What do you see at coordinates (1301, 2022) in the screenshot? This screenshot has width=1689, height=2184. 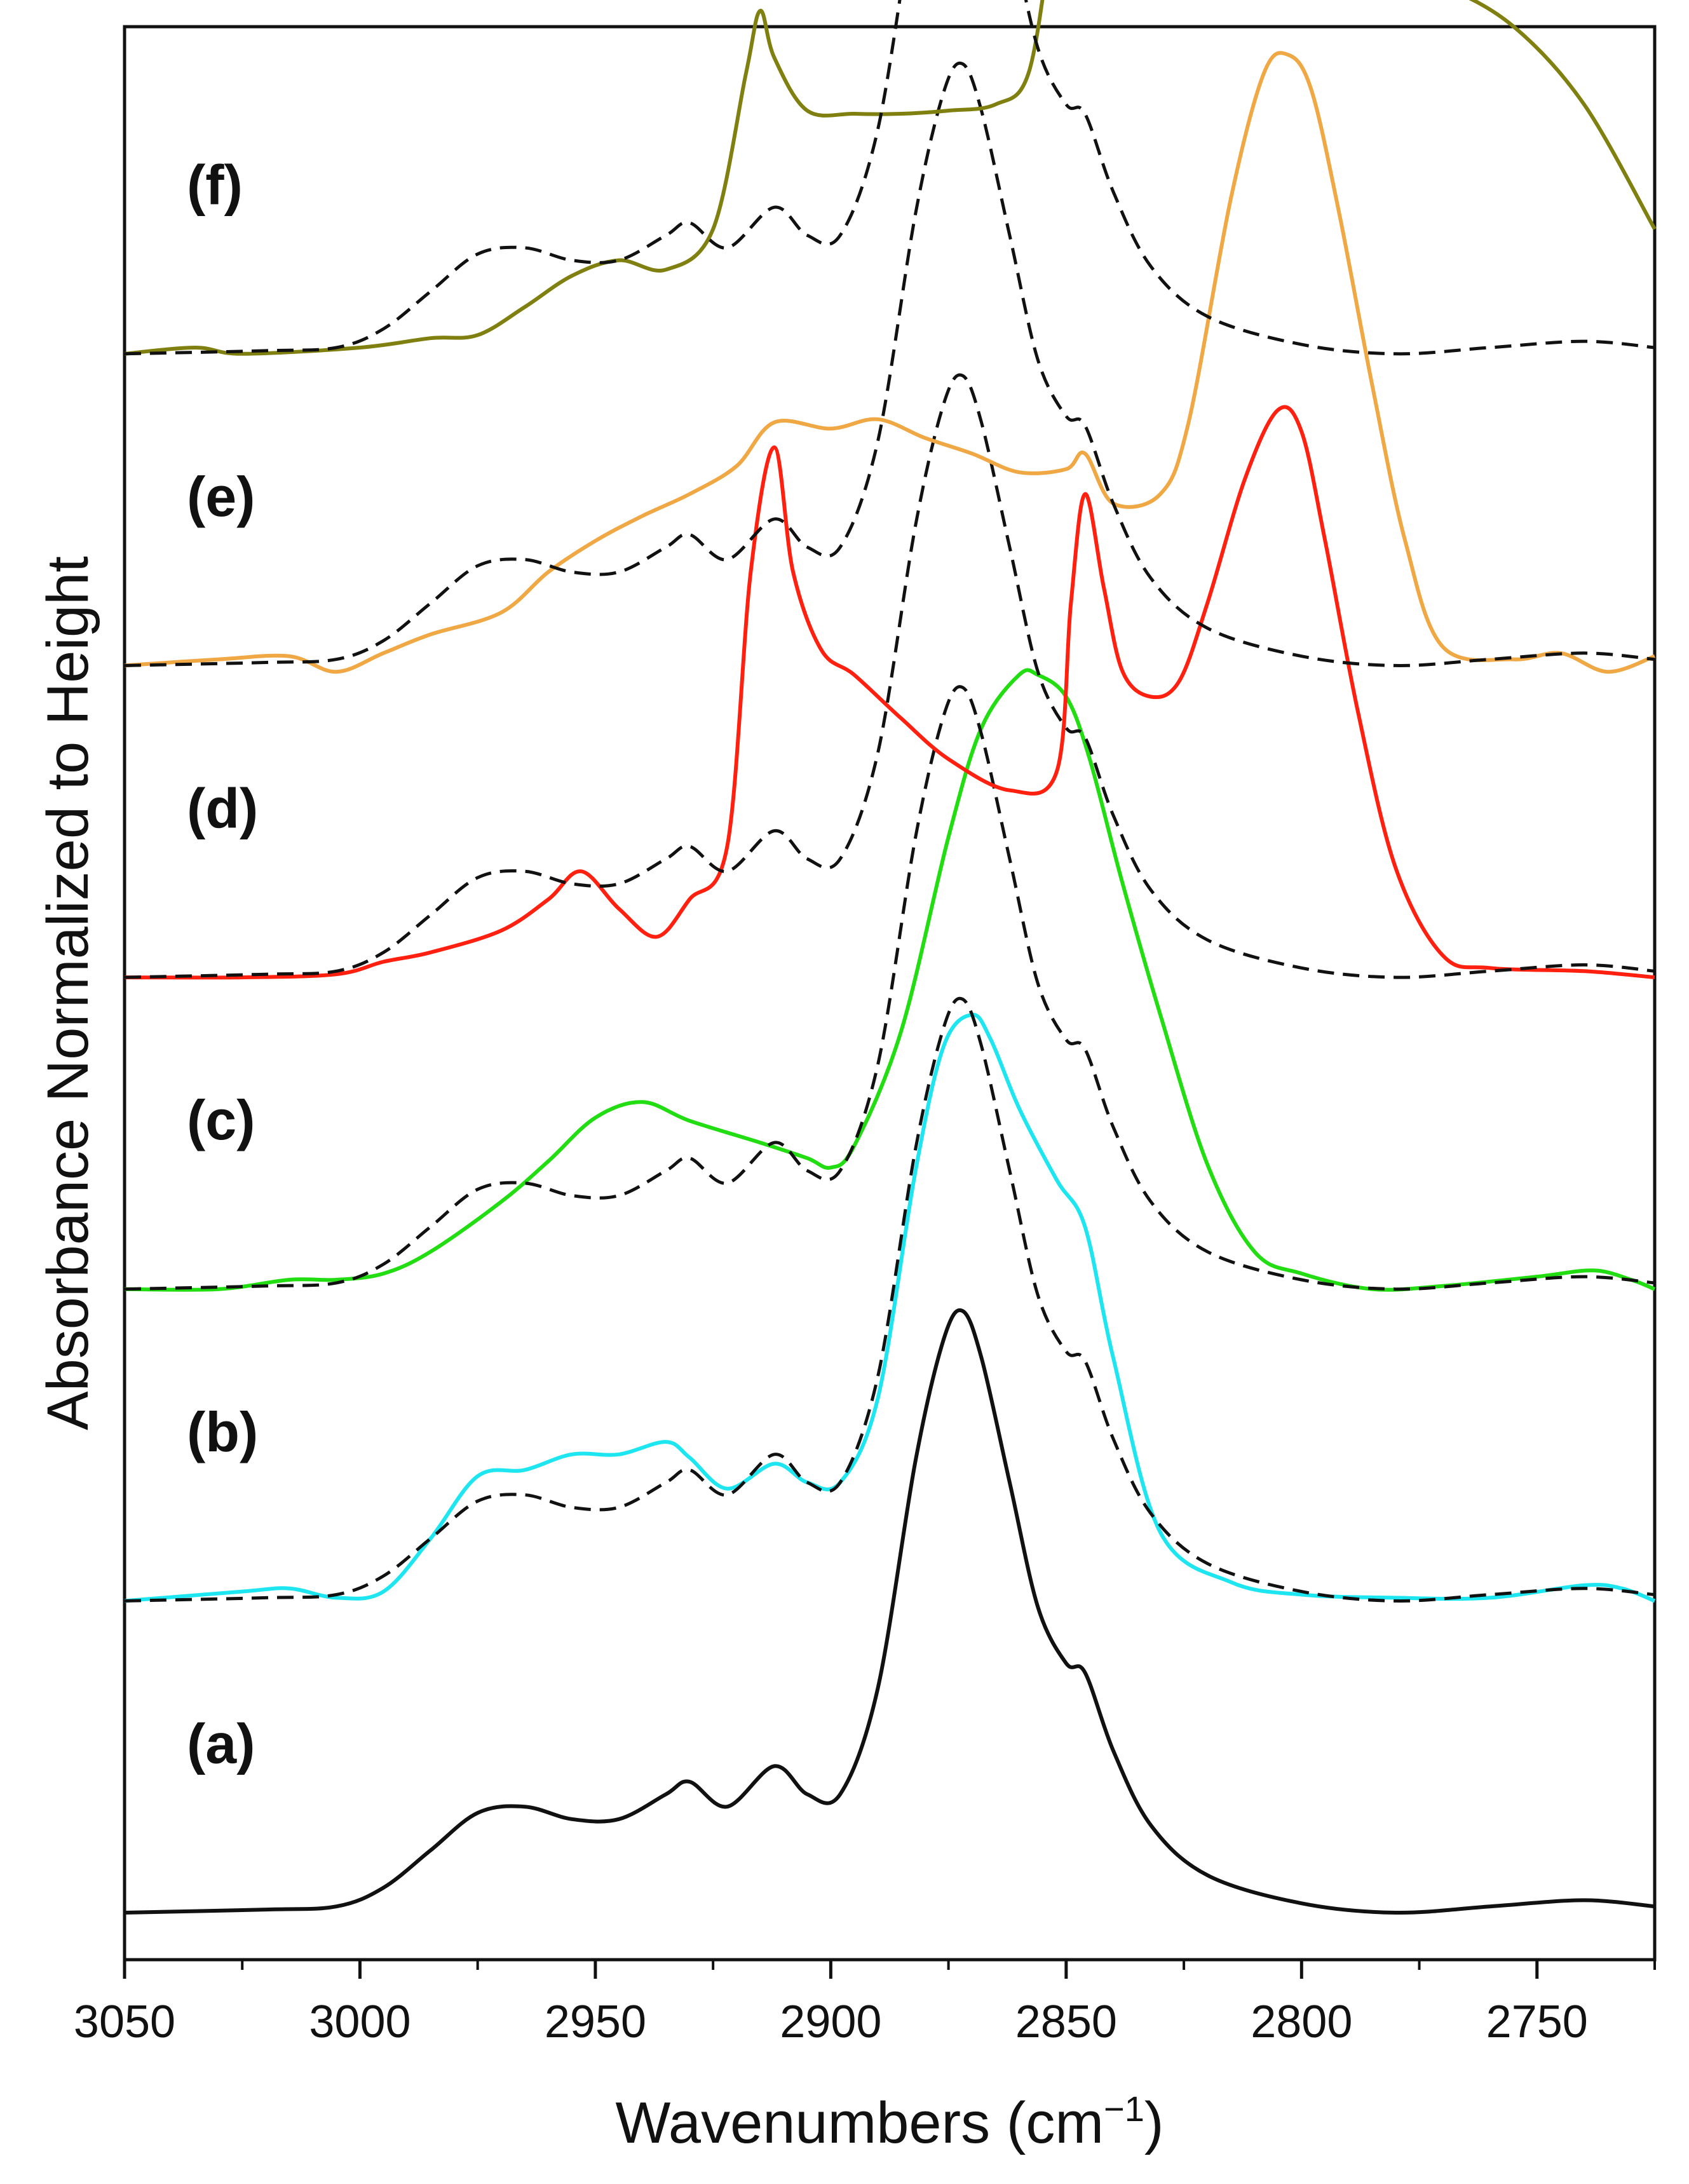 I see `x-tick-label-2800: 2800` at bounding box center [1301, 2022].